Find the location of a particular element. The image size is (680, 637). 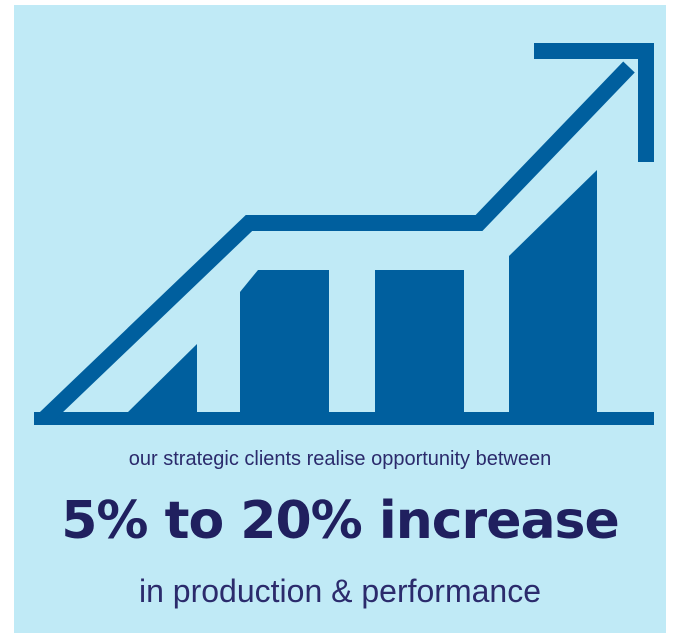

subline: in production & performance is located at coordinates (340, 591).